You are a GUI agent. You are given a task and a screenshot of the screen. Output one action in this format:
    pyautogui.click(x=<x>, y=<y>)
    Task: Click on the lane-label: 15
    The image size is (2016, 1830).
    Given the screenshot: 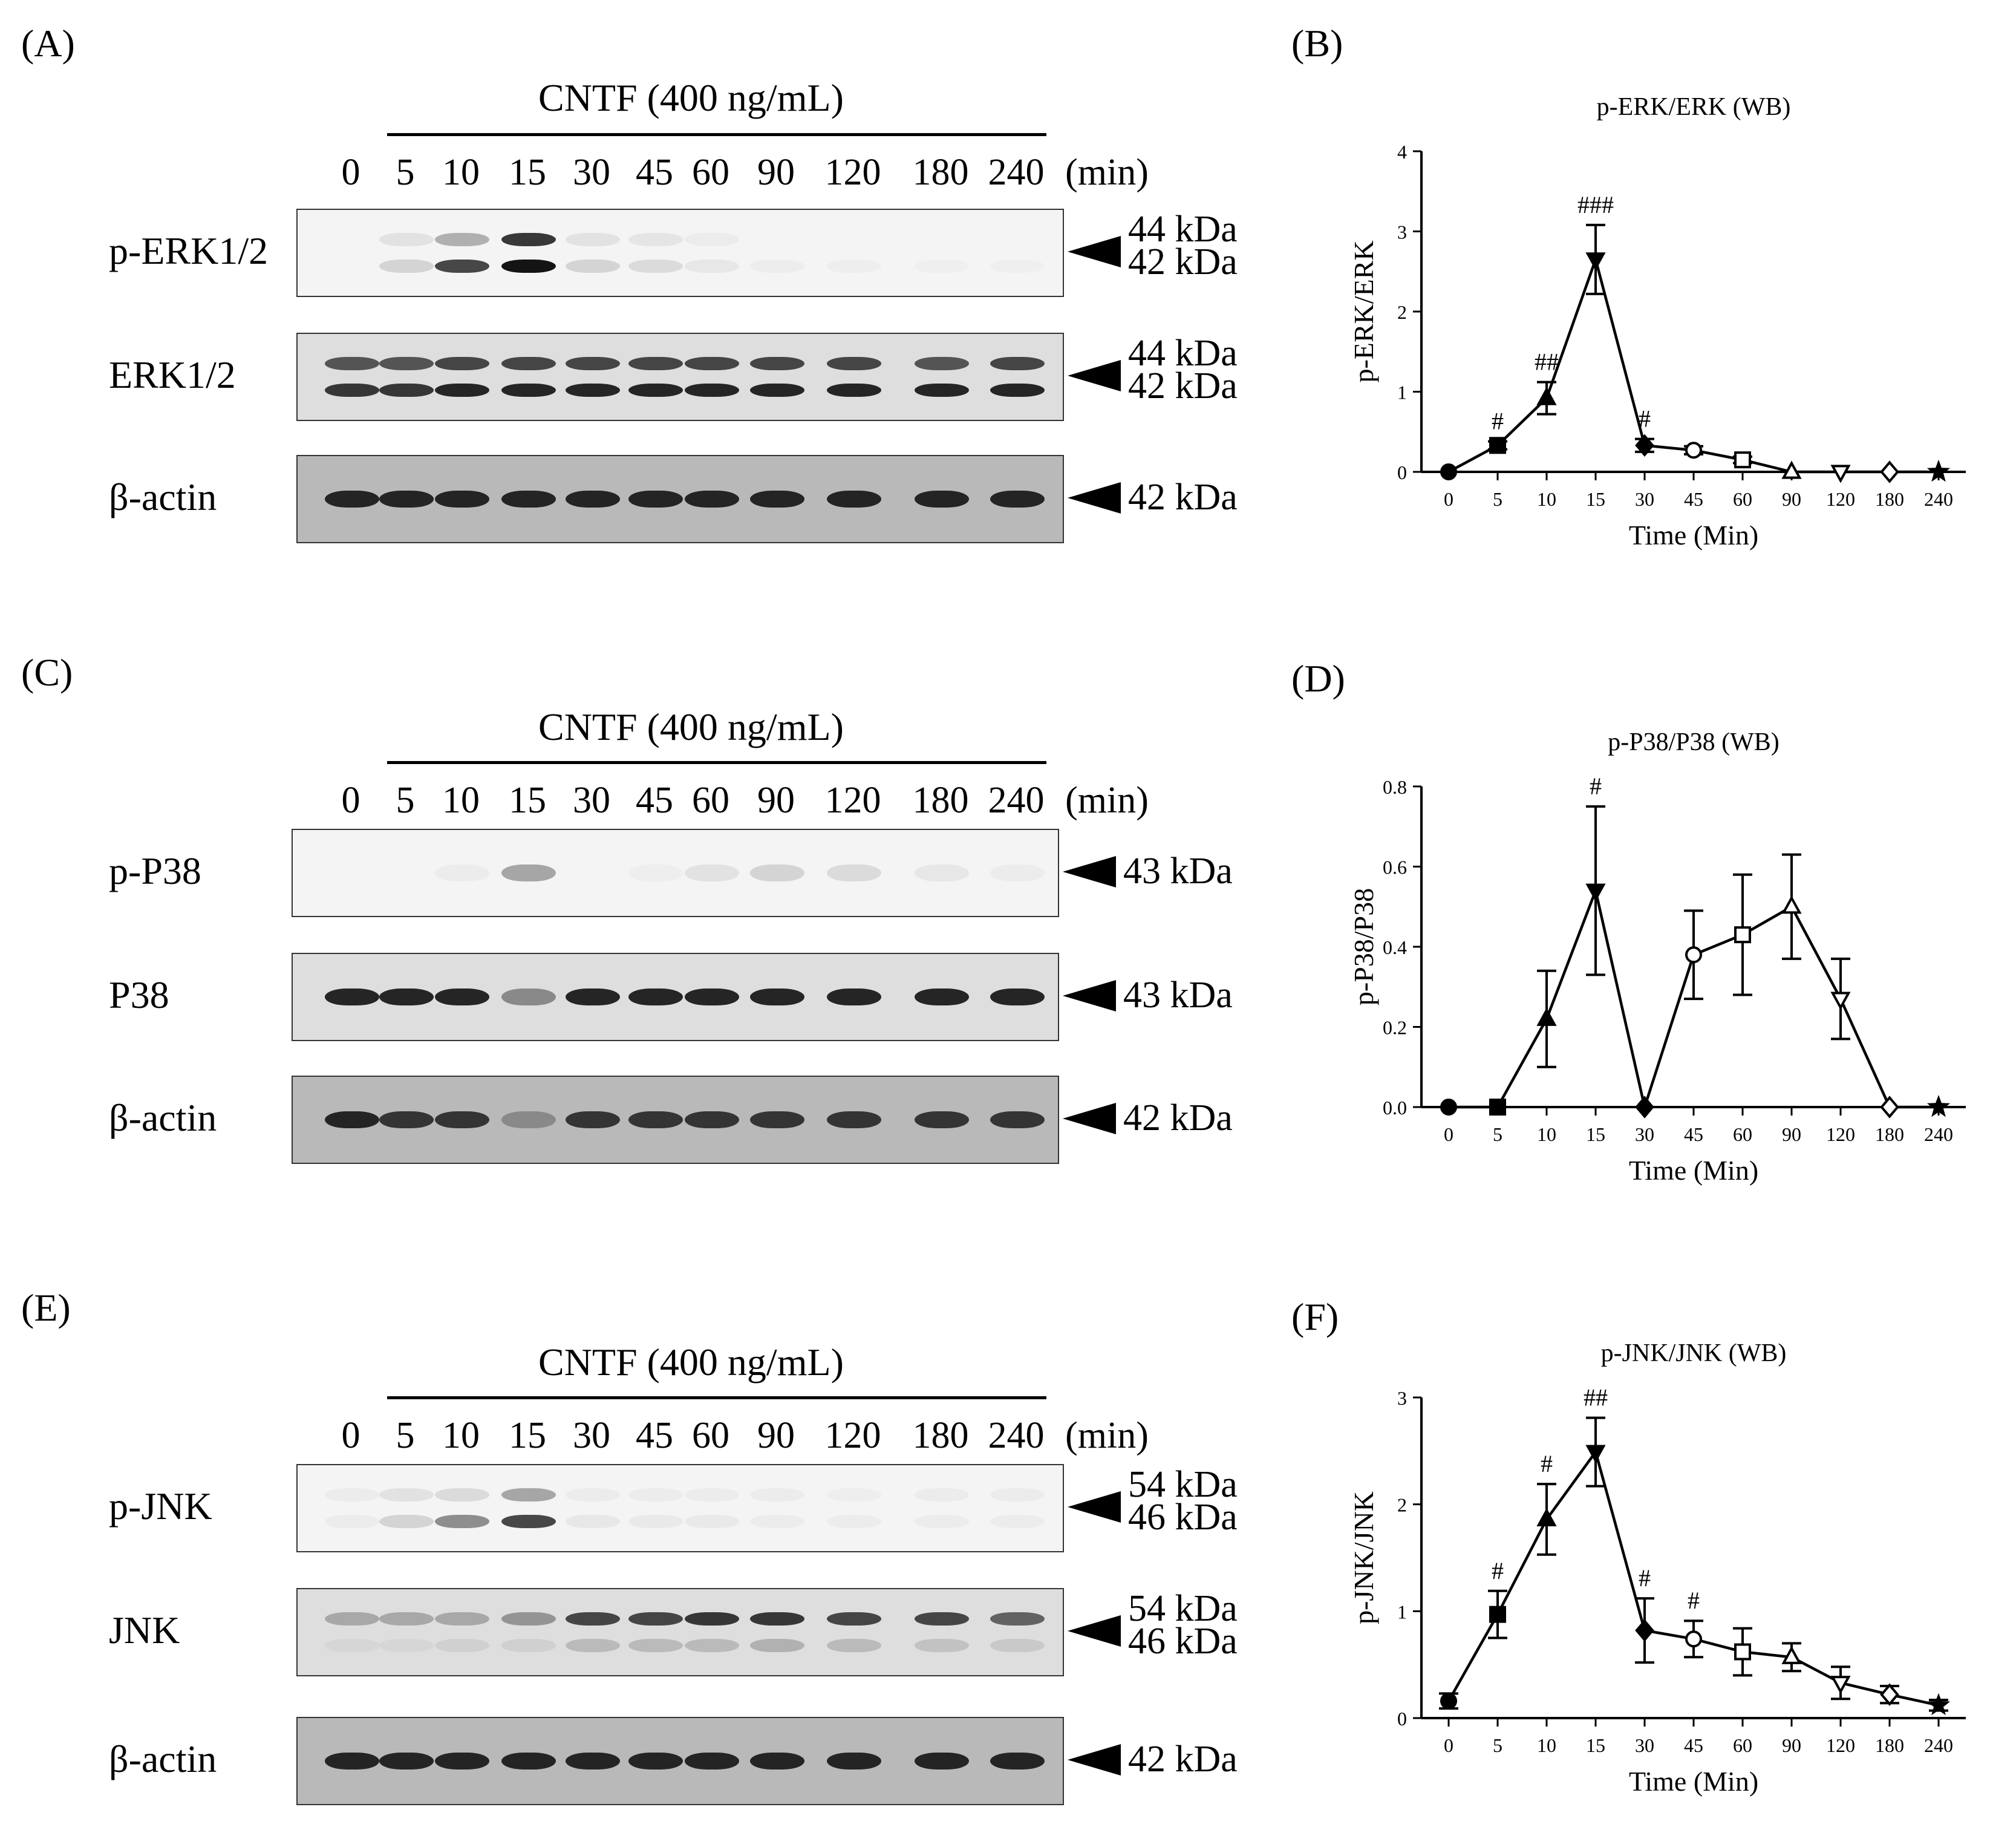 What is the action you would take?
    pyautogui.click(x=527, y=1435)
    